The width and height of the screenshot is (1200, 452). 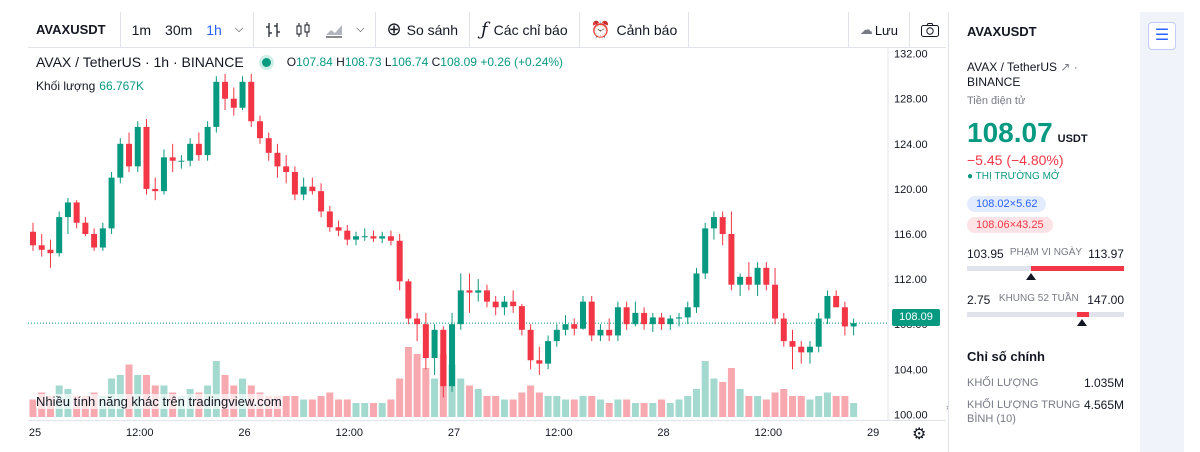 I want to click on time-axis: 25 12:00 26 12:00 27 12:00 28 12:00 29, so click(x=487, y=432).